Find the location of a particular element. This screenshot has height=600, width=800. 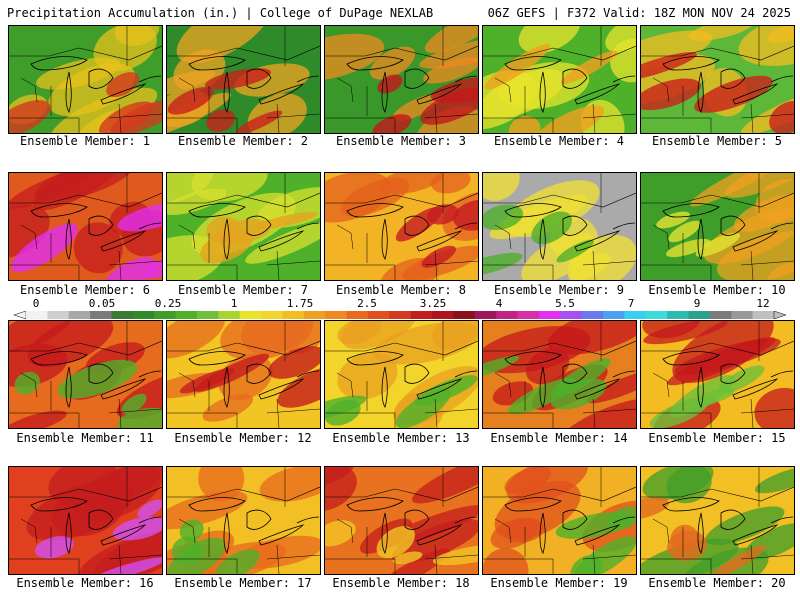

ensemble-member-label: Ensemble Member: 14 is located at coordinates (559, 438).